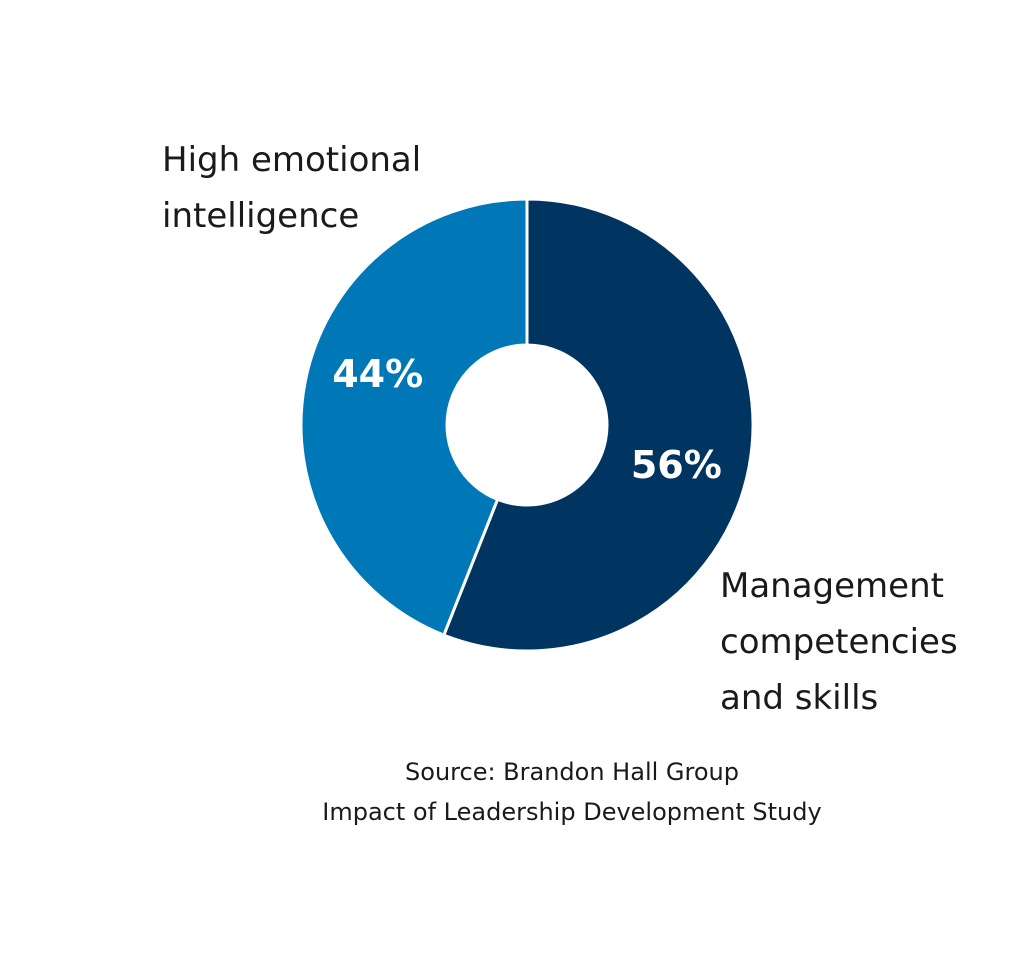 This screenshot has width=1024, height=968. What do you see at coordinates (676, 465) in the screenshot?
I see `value-label: 56%` at bounding box center [676, 465].